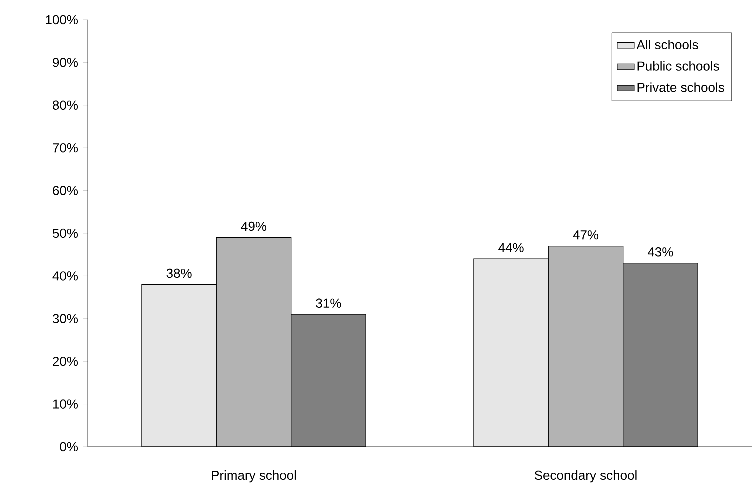 Image resolution: width=755 pixels, height=487 pixels. I want to click on y-tick-label: 10%, so click(65, 404).